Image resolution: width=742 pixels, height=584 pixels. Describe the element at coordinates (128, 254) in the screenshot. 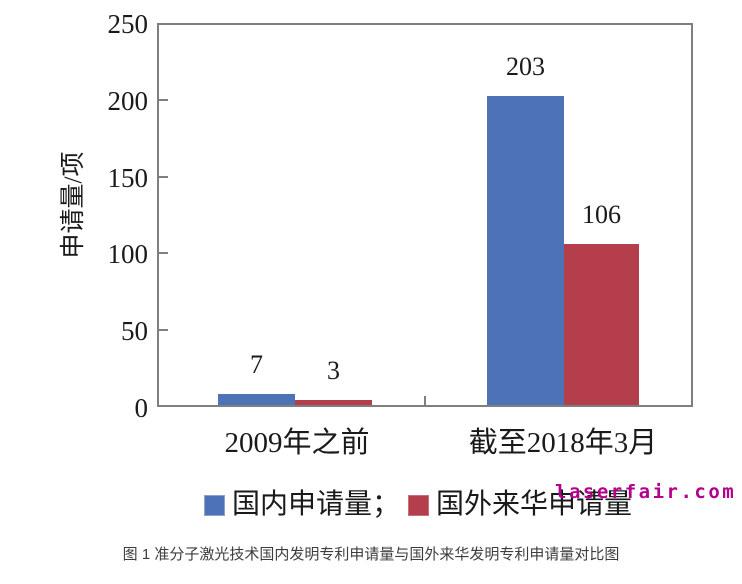

I see `y-tick-label-100: 100` at that location.